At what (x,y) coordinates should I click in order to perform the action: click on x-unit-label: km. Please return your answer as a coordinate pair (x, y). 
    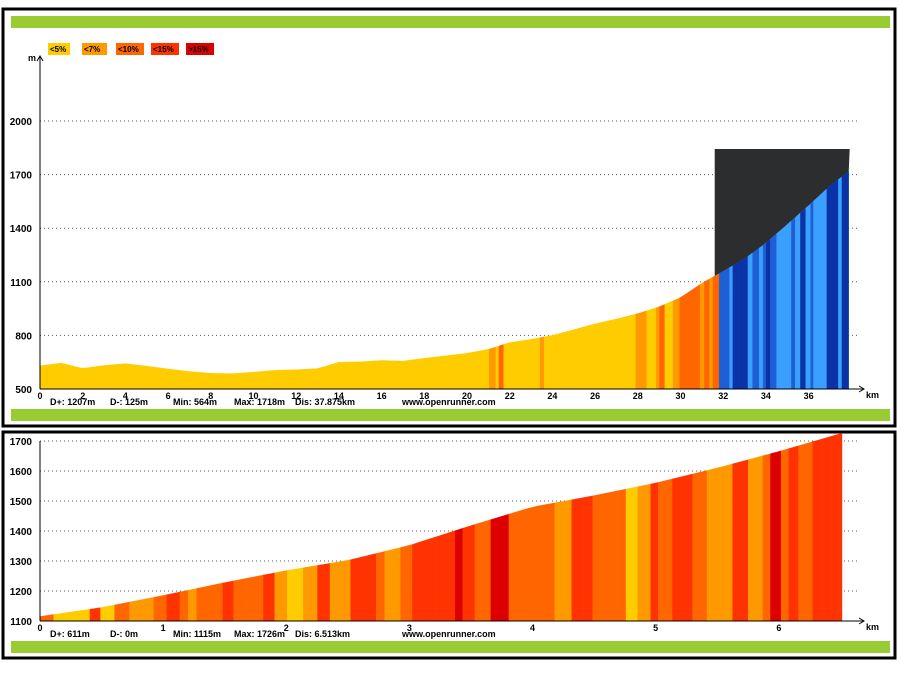
    Looking at the image, I should click on (872, 627).